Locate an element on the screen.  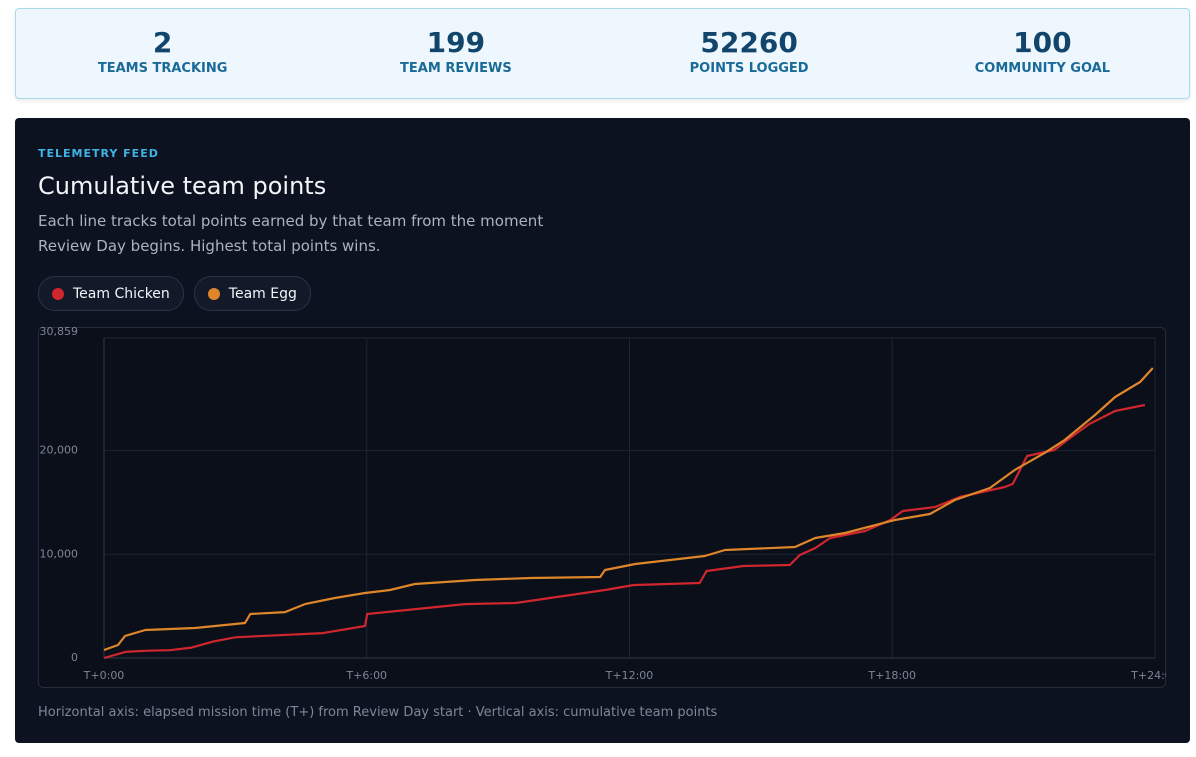
stat-card: 100 COMMUNITY GOAL is located at coordinates (1042, 53).